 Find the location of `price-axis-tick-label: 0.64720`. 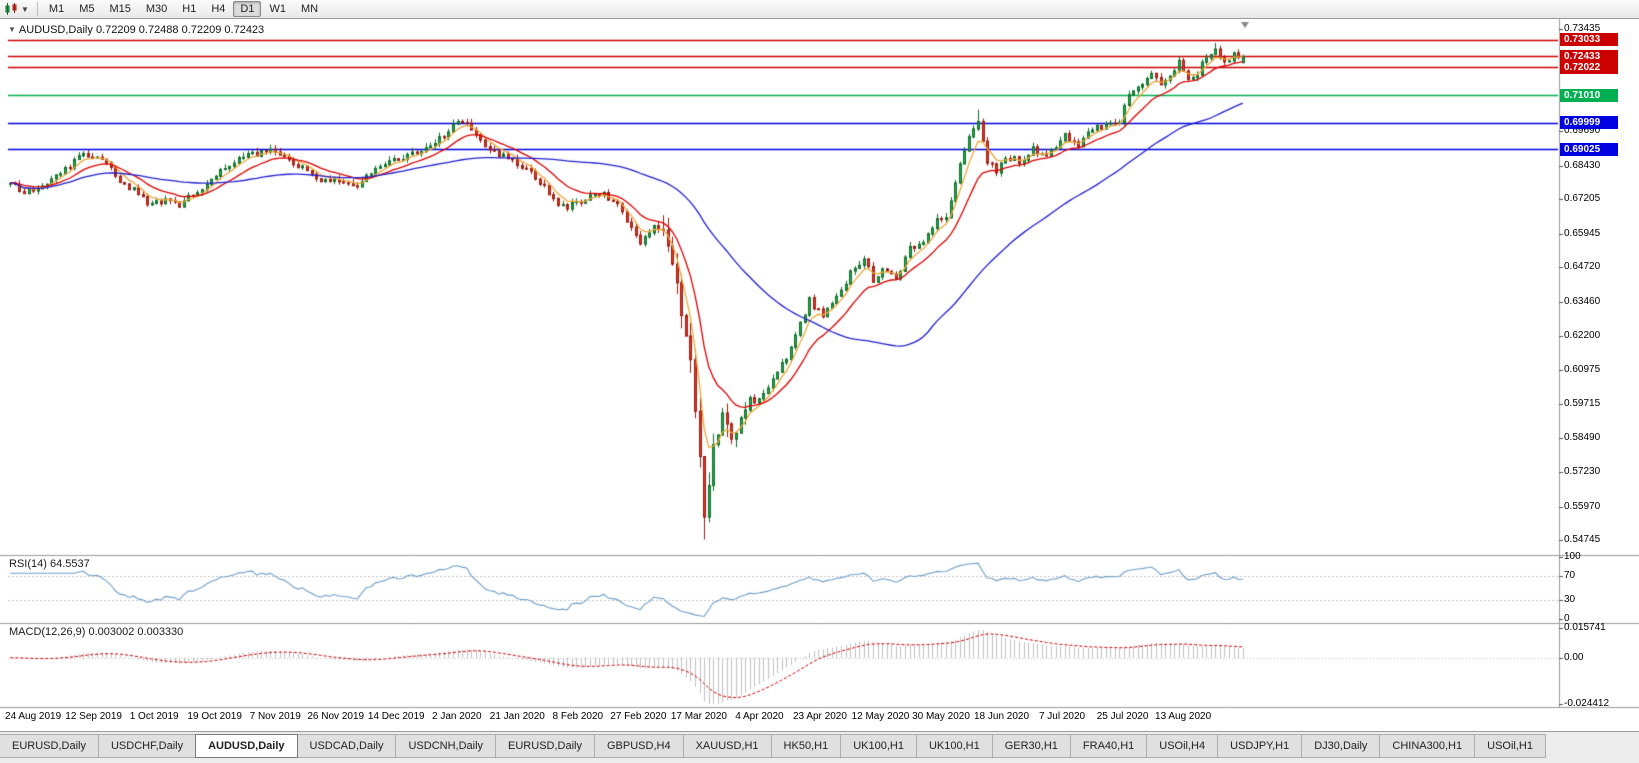

price-axis-tick-label: 0.64720 is located at coordinates (1582, 267).